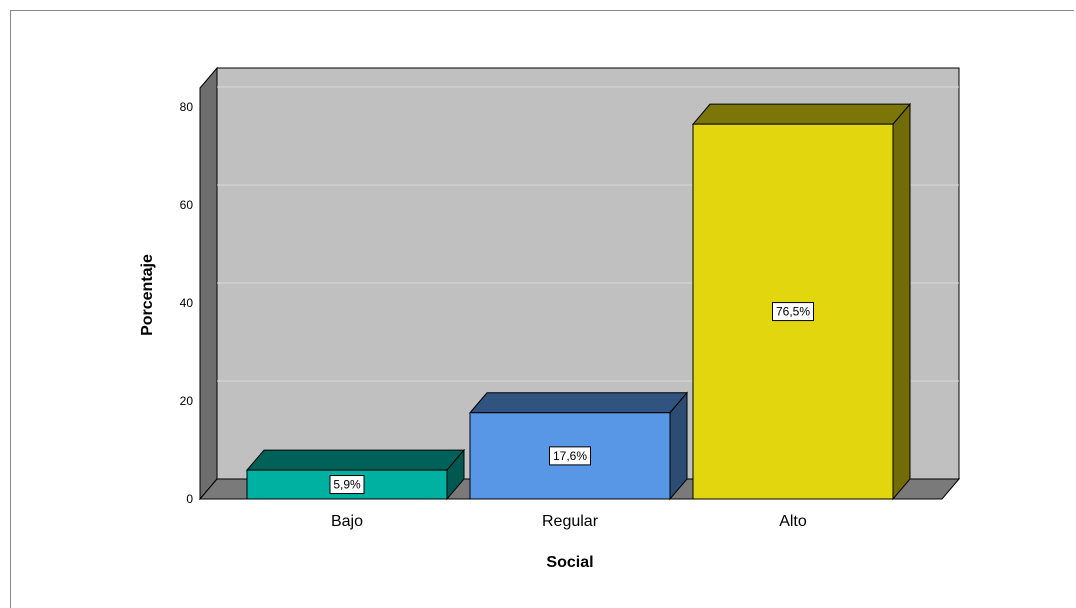  Describe the element at coordinates (187, 205) in the screenshot. I see `y-tick-label: 60` at that location.